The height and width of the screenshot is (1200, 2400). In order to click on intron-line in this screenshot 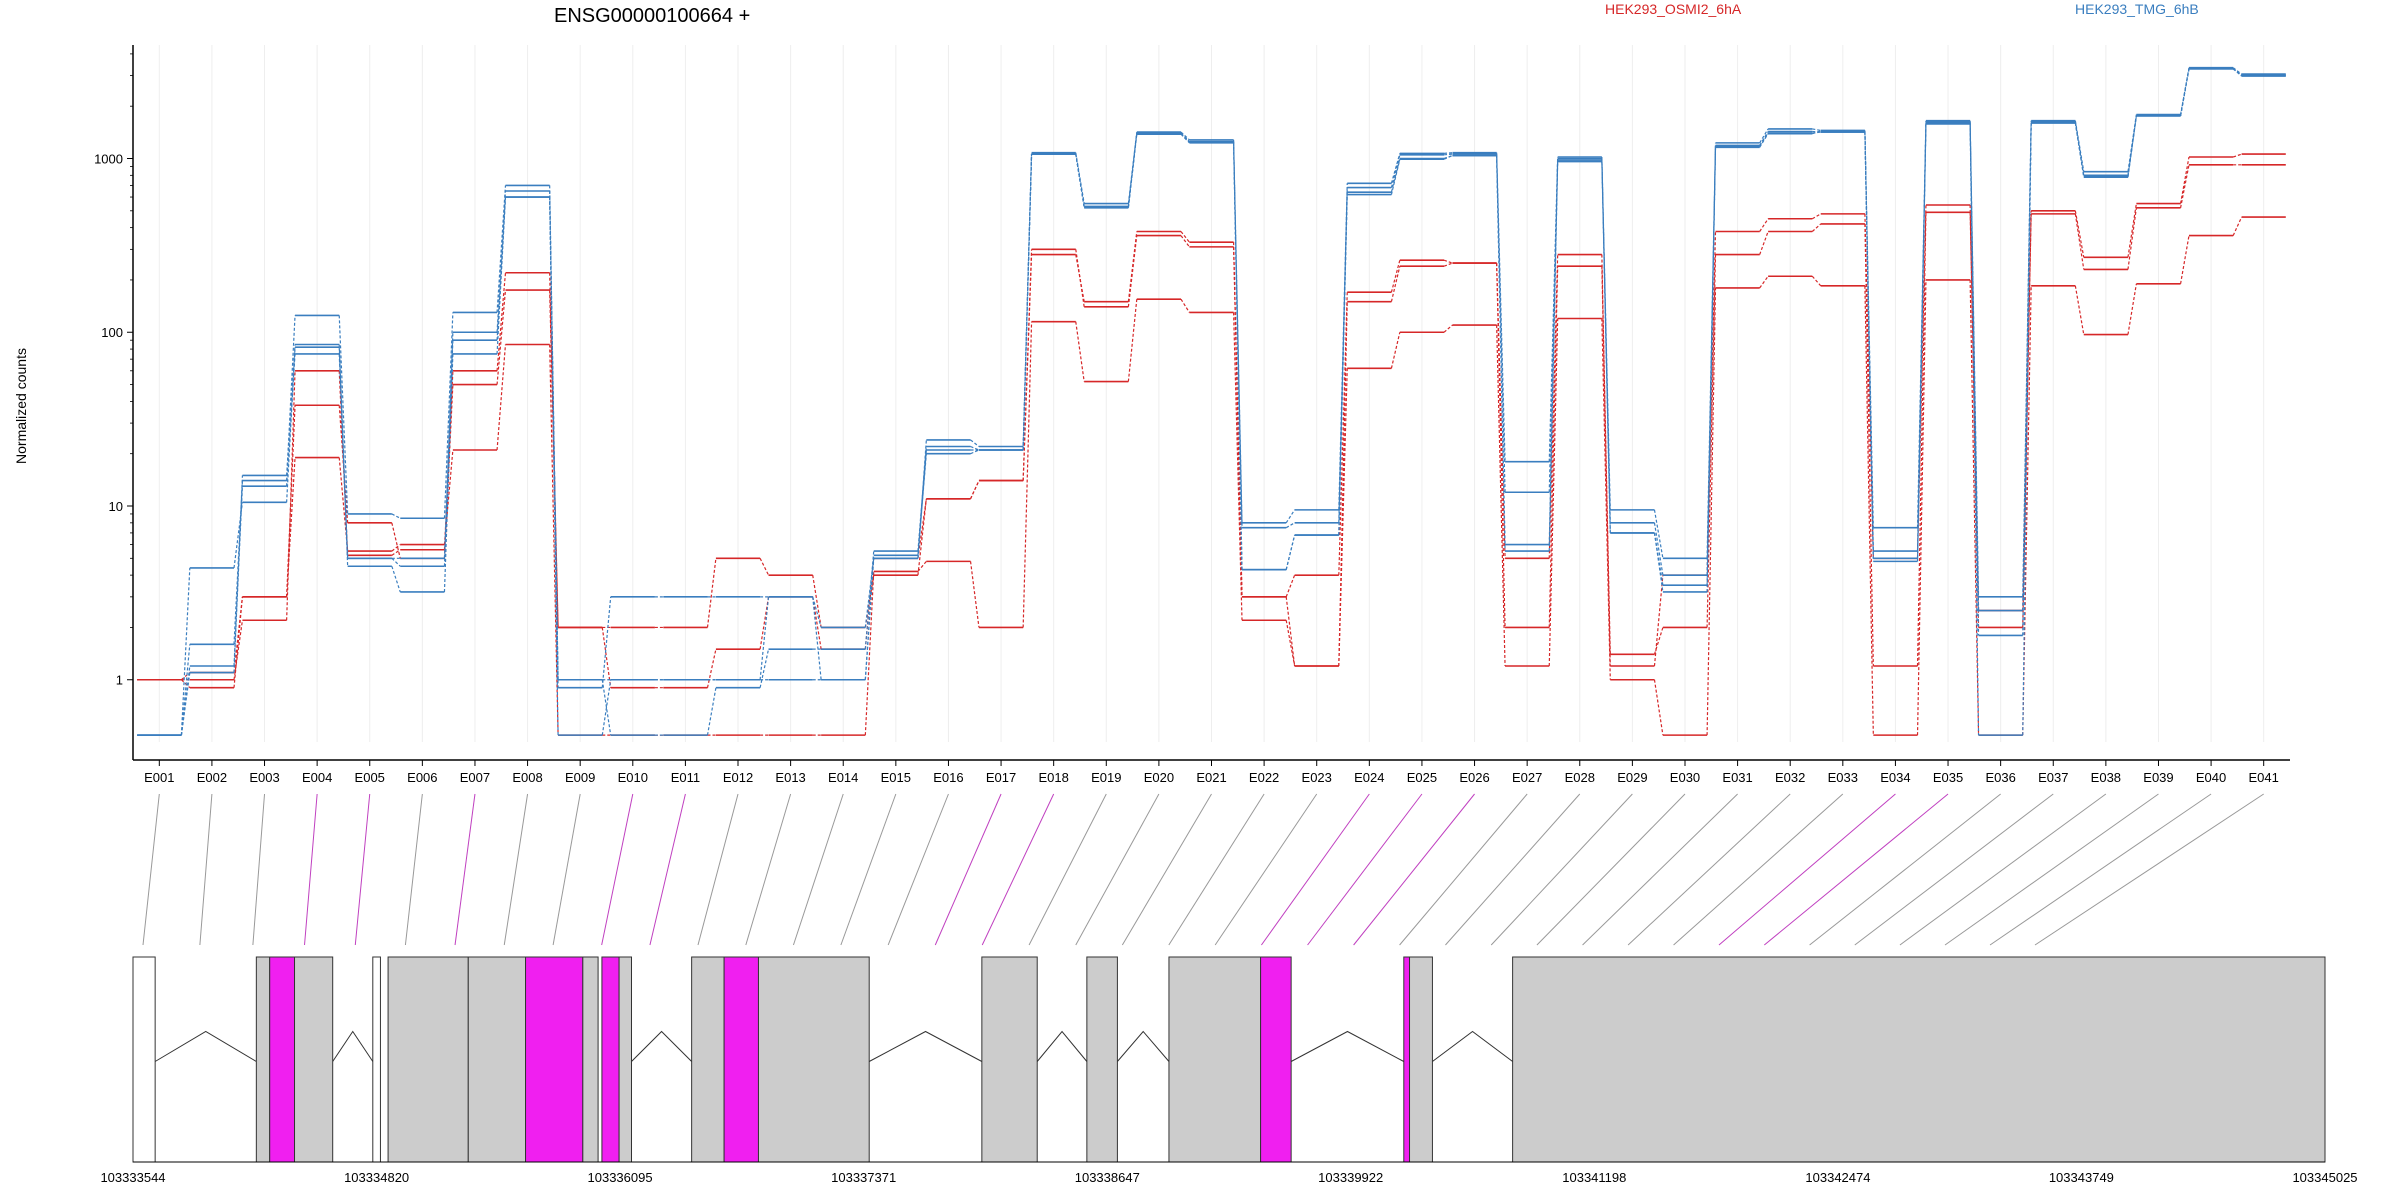, I will do `click(205, 1046)`.